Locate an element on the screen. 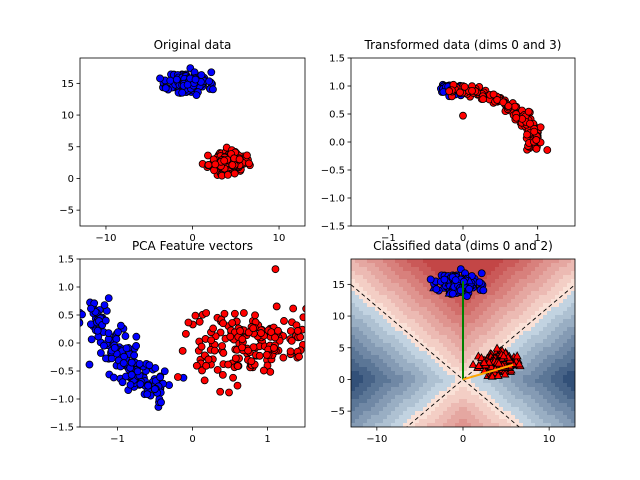 The image size is (640, 480). y-tick-label: 5 is located at coordinates (342, 348).